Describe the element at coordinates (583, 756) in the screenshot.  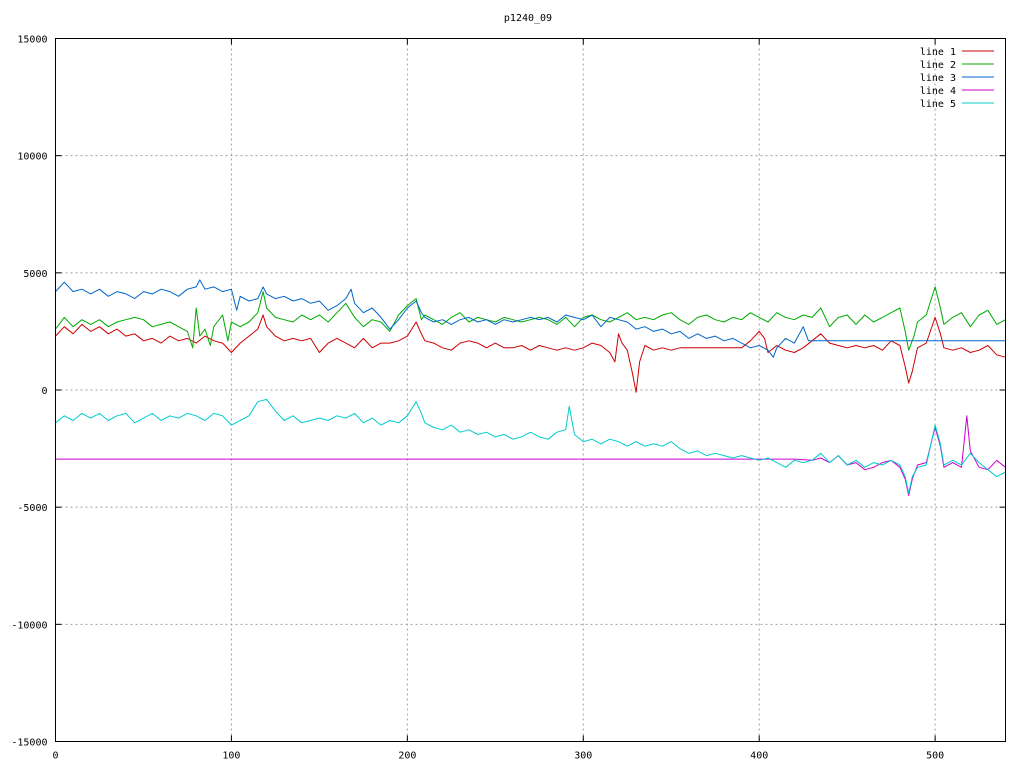
I see `x-tick-label: 300` at that location.